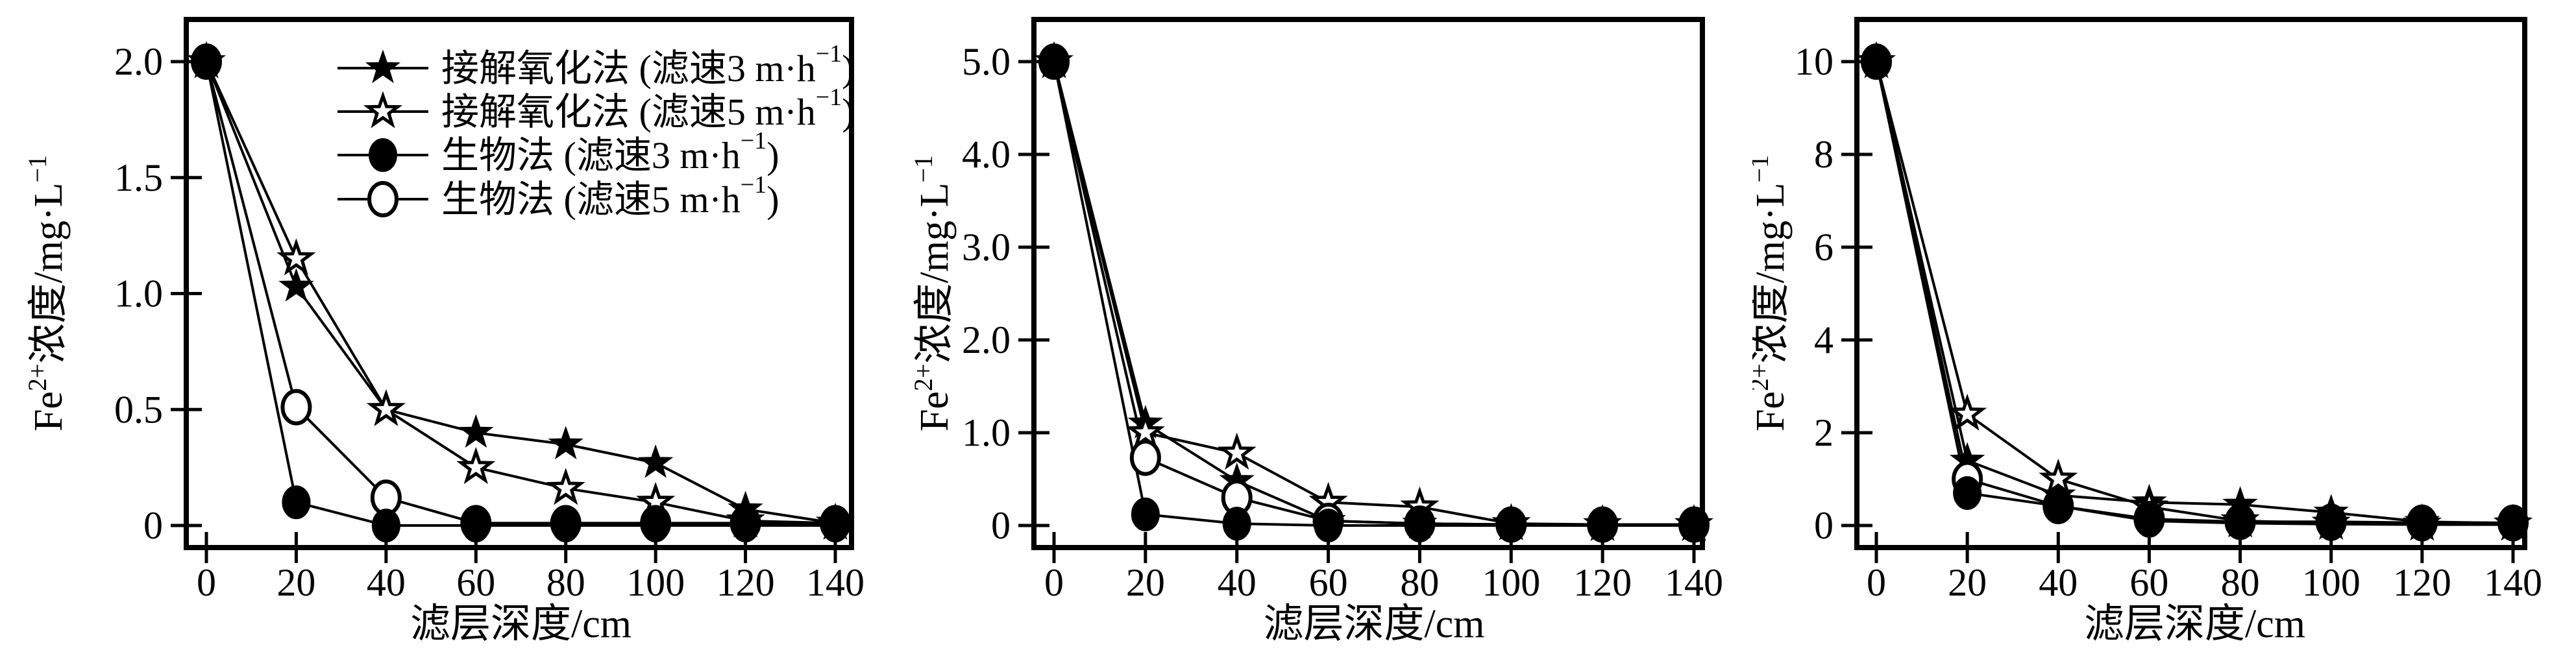  What do you see at coordinates (1383, 568) in the screenshot?
I see `x-axis: 0 20 40 60 80 100 120 140` at bounding box center [1383, 568].